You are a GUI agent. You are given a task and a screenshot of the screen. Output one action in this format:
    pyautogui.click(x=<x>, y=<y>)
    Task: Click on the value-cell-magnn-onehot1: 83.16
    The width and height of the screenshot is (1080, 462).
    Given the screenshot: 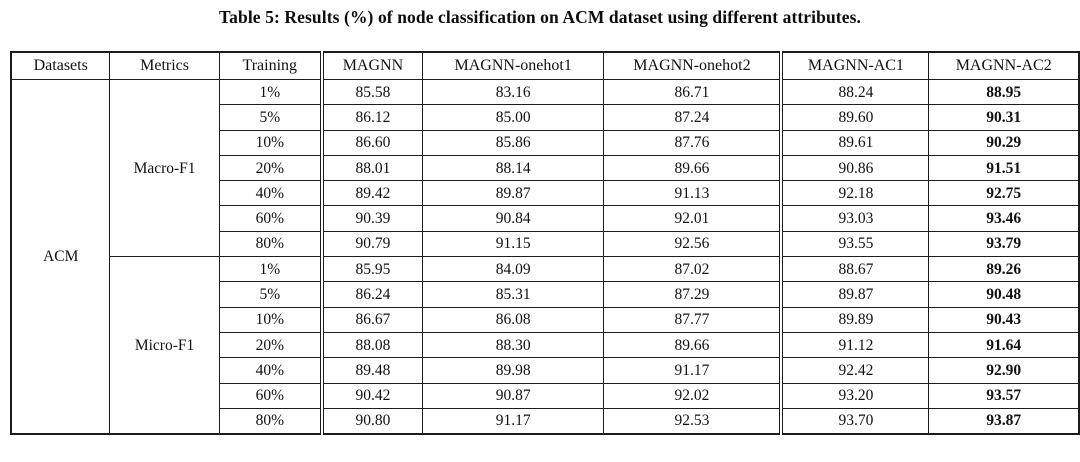 What is the action you would take?
    pyautogui.click(x=513, y=92)
    